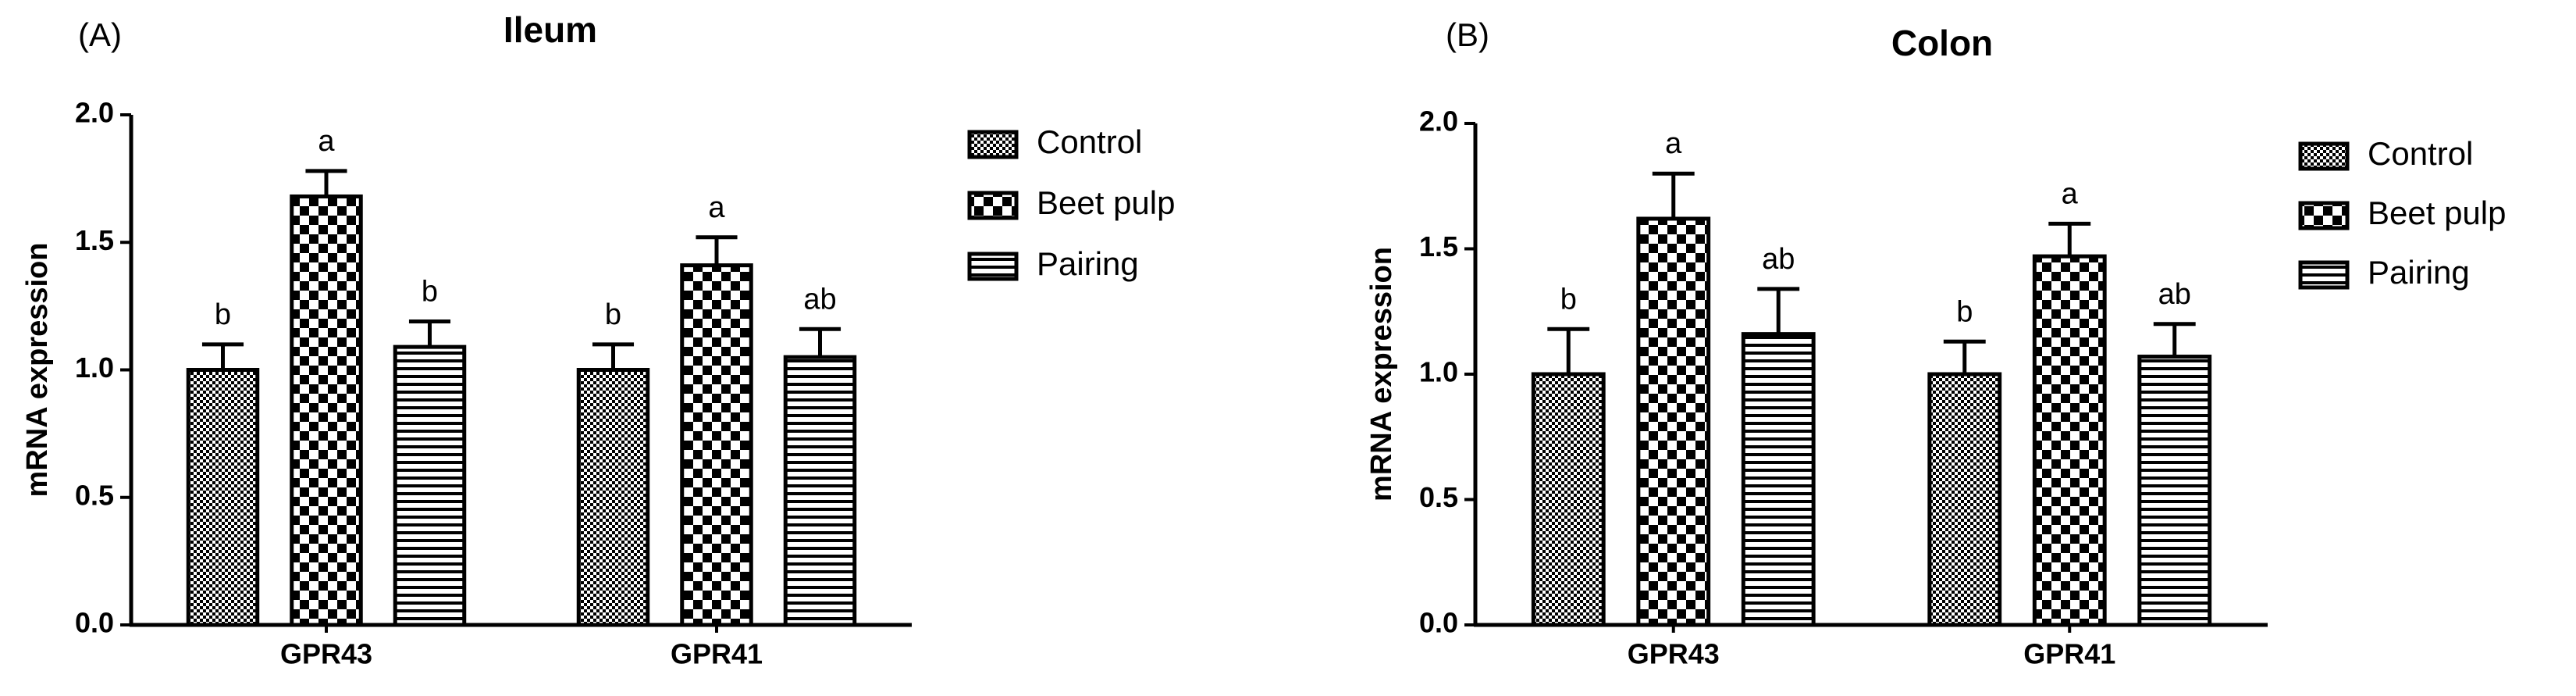 The height and width of the screenshot is (696, 2576). I want to click on chart-title: Colon, so click(1942, 43).